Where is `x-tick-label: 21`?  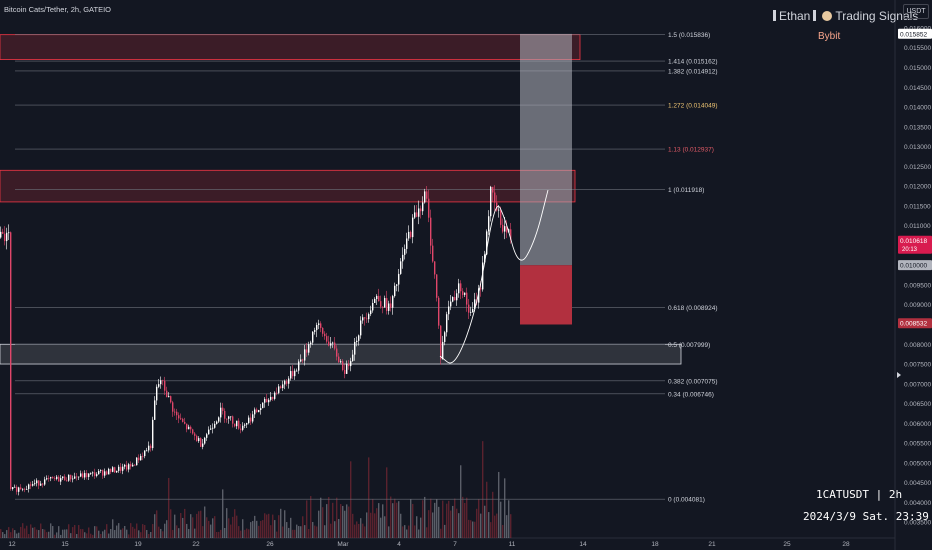
x-tick-label: 21 is located at coordinates (712, 544).